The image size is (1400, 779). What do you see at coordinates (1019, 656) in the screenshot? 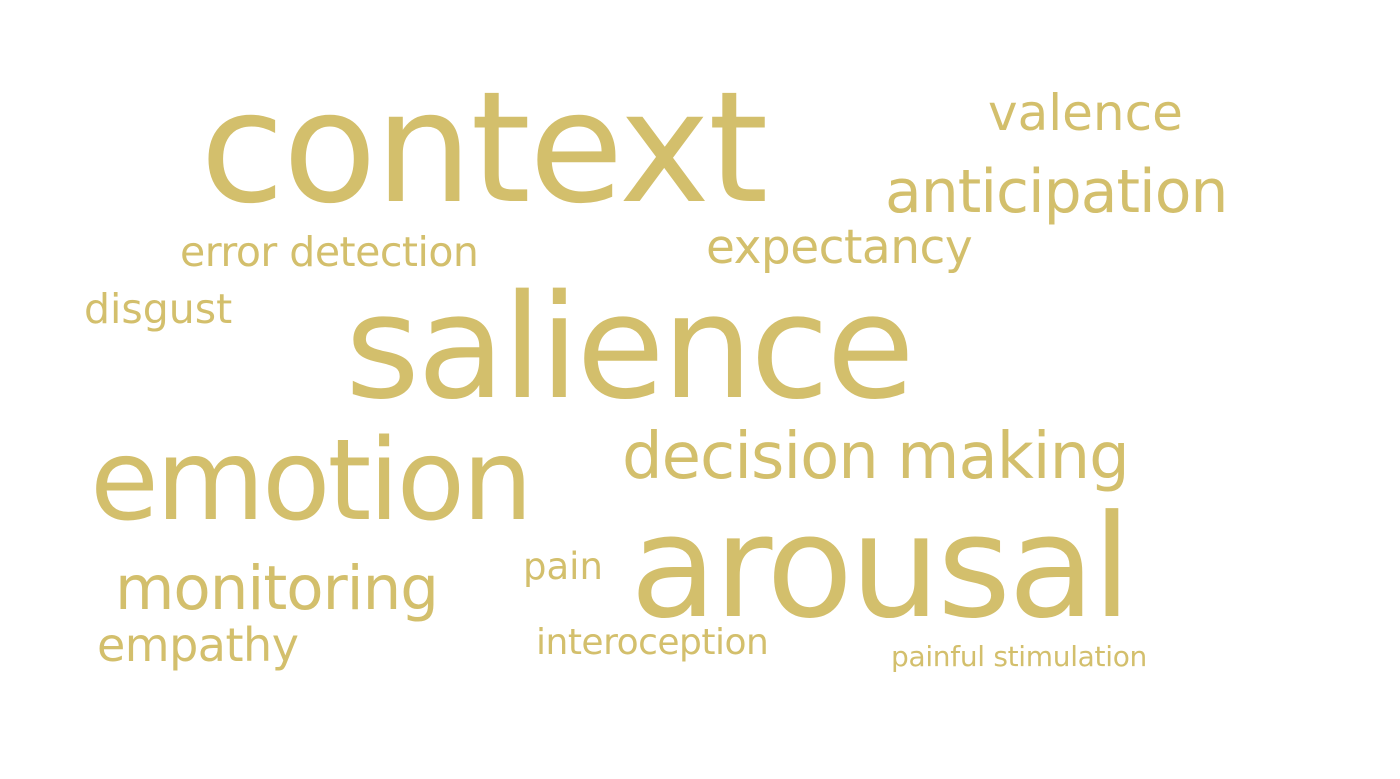
I see `word-painful-stimulation: painful stimulation` at bounding box center [1019, 656].